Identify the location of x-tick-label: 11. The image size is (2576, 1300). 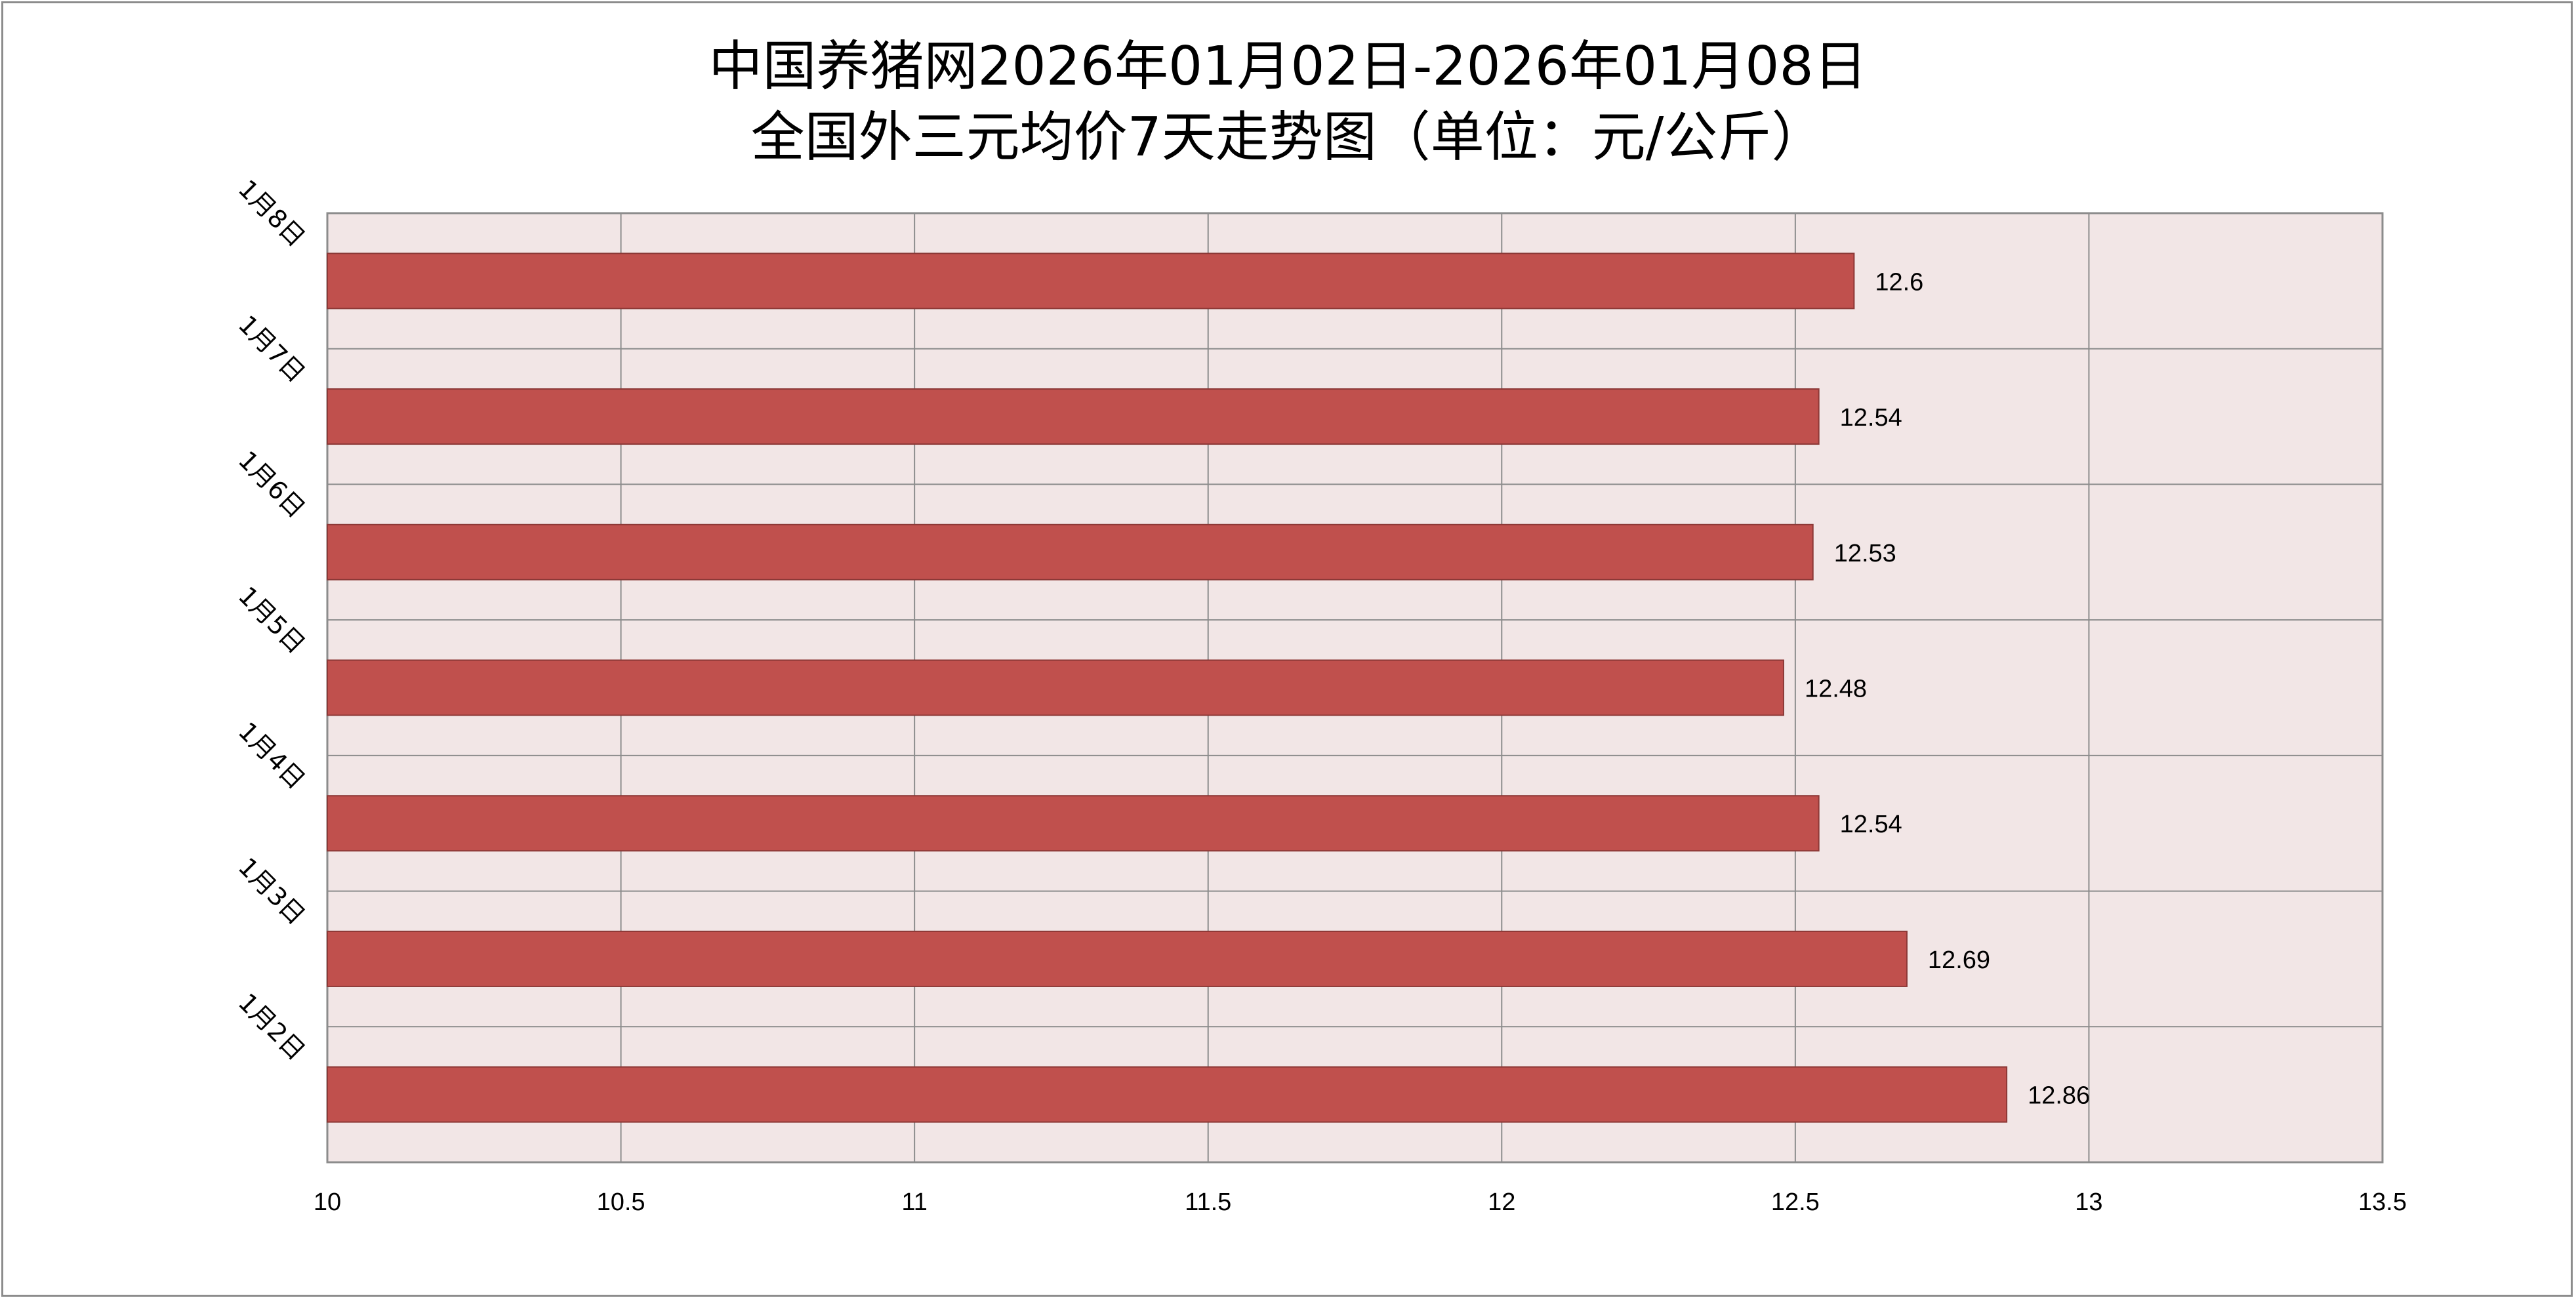
(914, 1202).